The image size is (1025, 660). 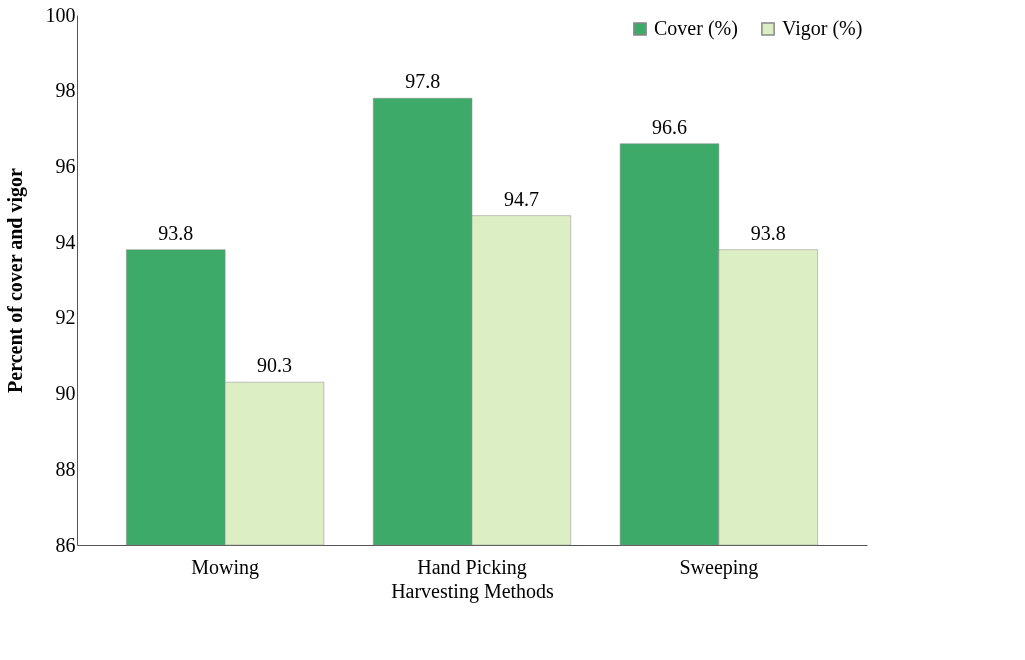 I want to click on data-label: 97.8, so click(x=423, y=81).